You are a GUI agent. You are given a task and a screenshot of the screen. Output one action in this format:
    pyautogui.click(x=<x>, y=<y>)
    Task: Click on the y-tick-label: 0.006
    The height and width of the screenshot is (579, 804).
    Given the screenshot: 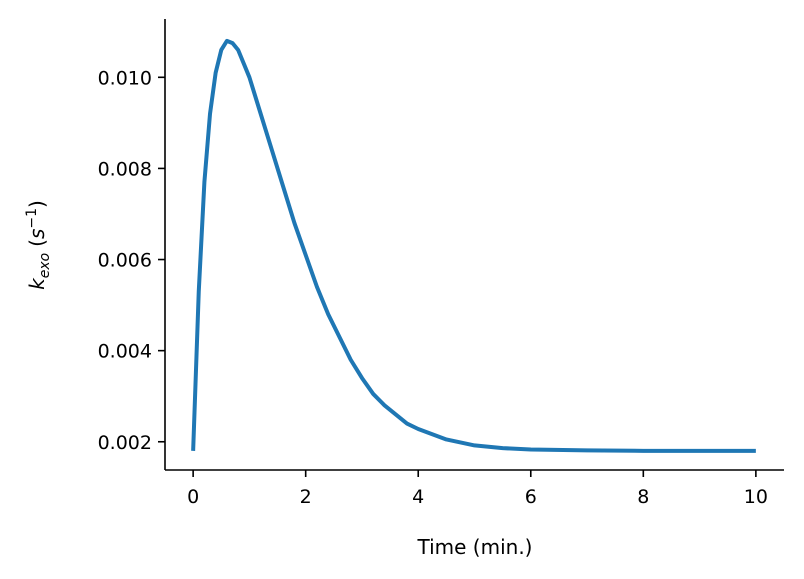 What is the action you would take?
    pyautogui.click(x=125, y=261)
    